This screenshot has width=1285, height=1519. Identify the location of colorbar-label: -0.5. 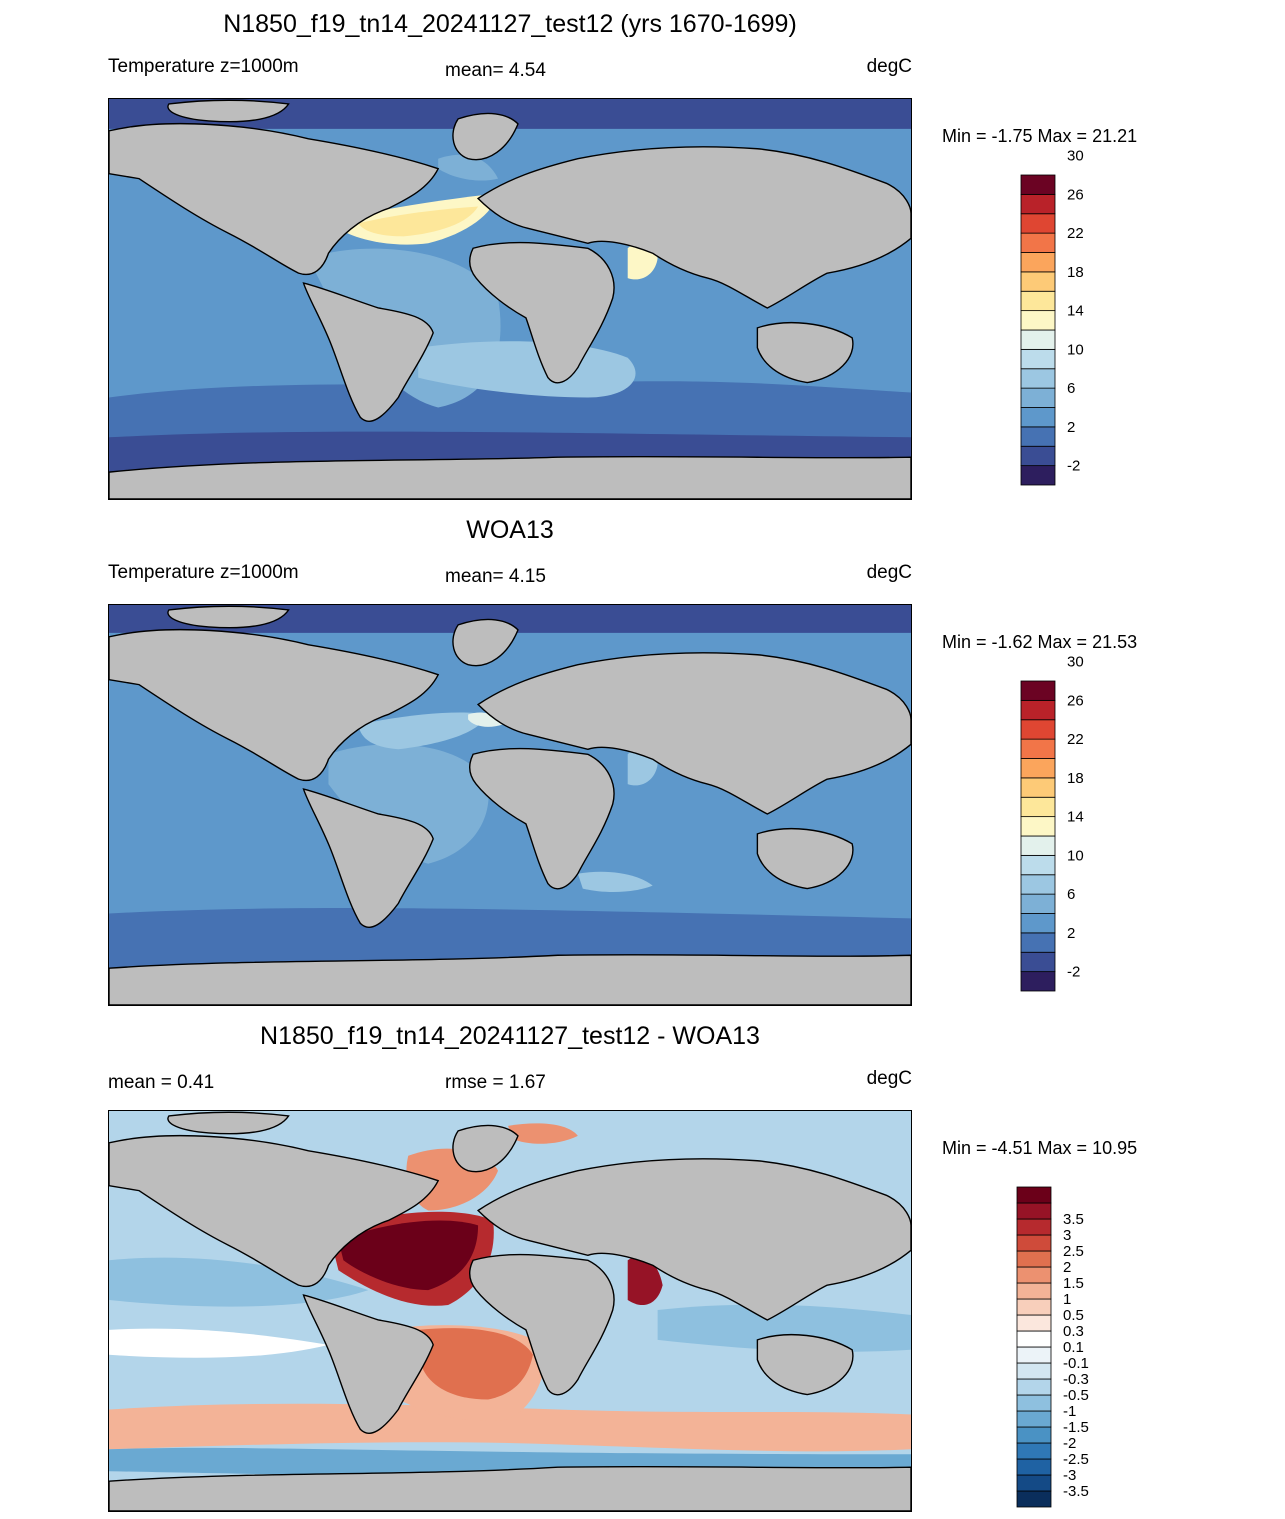
(1076, 1395).